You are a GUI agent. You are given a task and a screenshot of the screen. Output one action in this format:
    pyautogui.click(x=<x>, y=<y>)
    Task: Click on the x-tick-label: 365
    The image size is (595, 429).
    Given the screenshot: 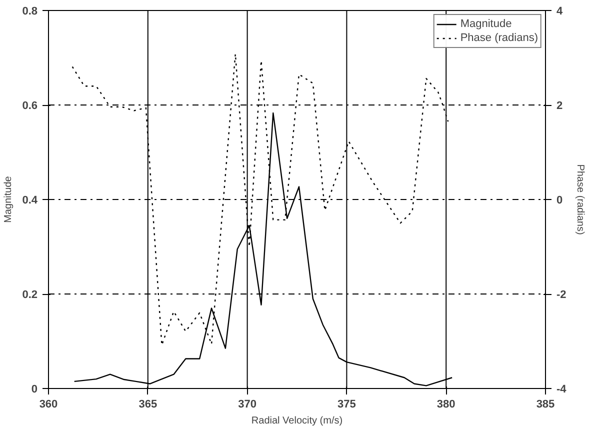 What is the action you would take?
    pyautogui.click(x=148, y=404)
    